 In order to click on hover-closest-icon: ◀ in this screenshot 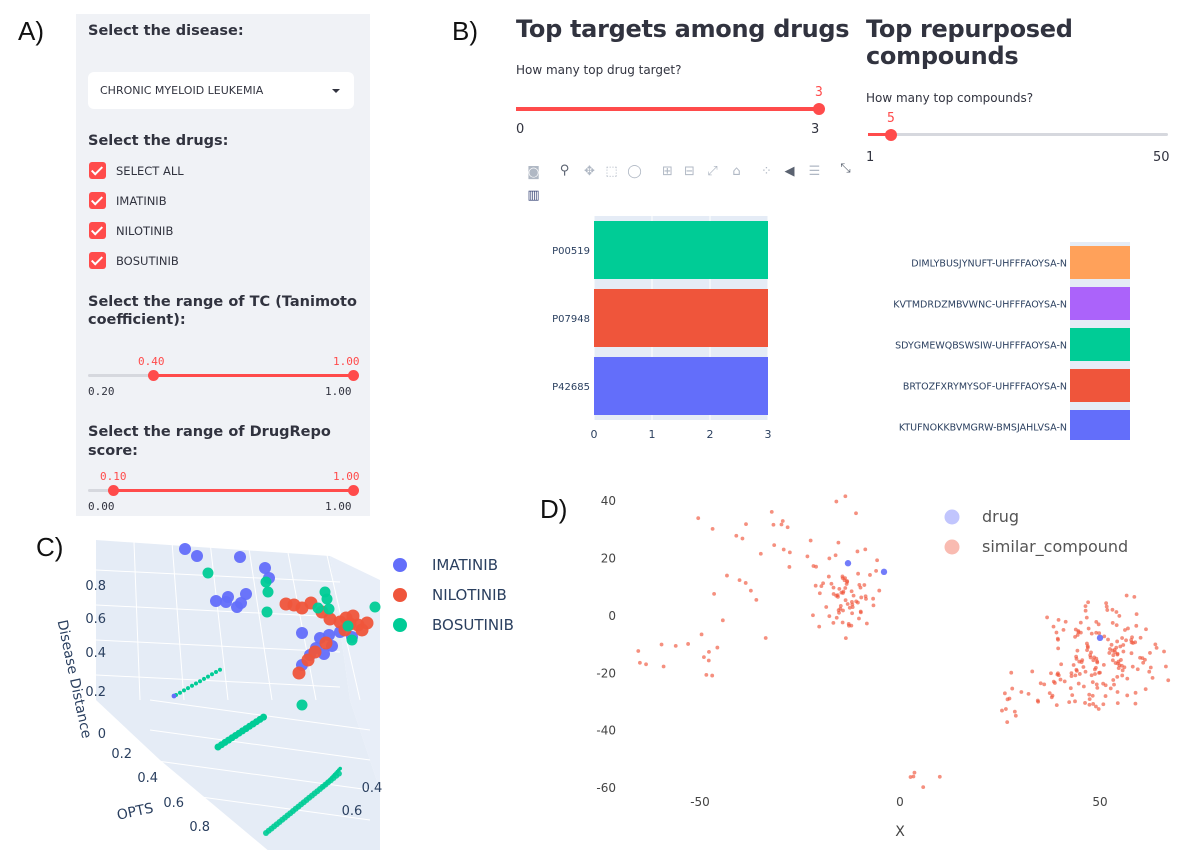, I will do `click(789, 171)`.